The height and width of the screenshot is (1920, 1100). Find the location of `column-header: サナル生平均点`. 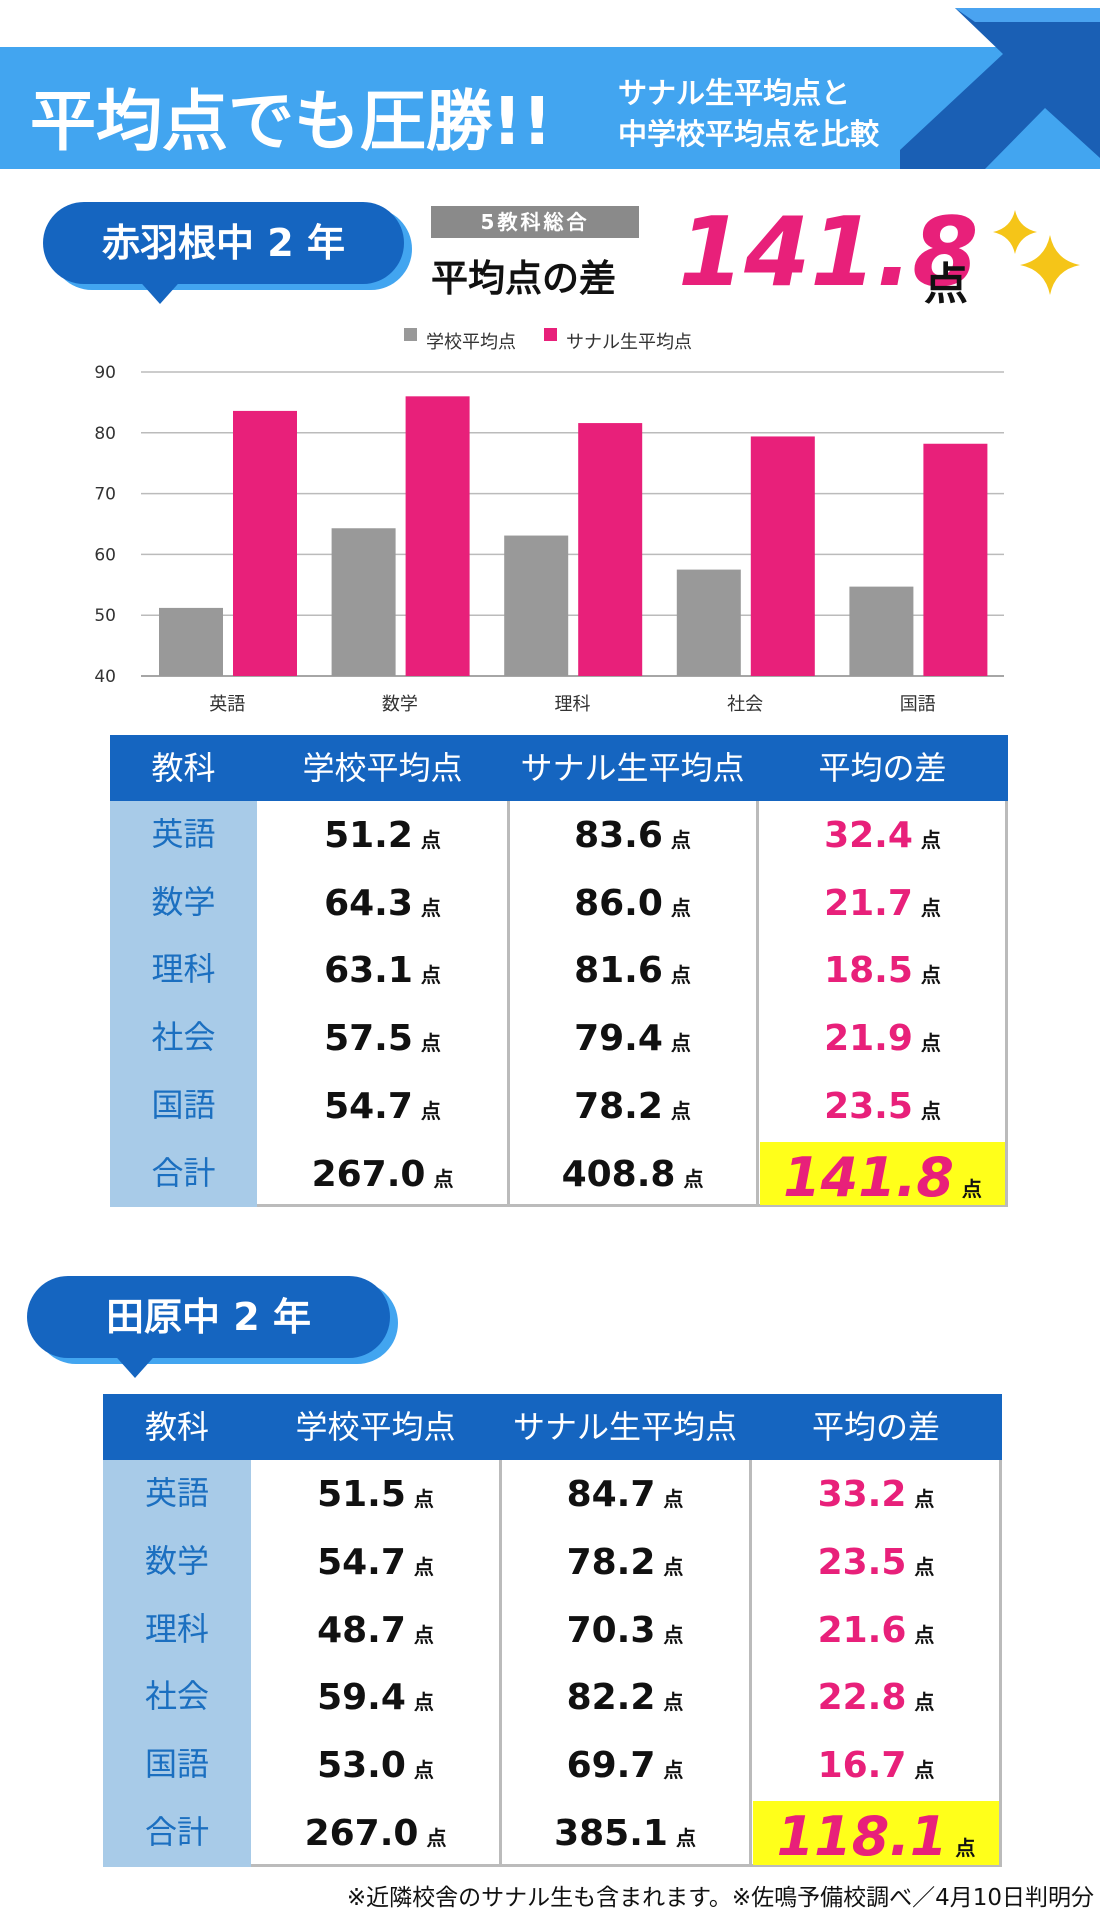

column-header: サナル生平均点 is located at coordinates (624, 1427).